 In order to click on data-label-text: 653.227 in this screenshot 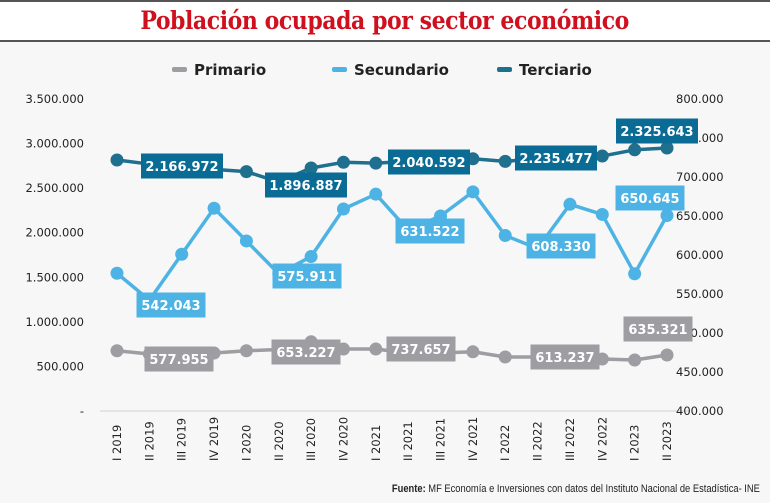, I will do `click(305, 353)`.